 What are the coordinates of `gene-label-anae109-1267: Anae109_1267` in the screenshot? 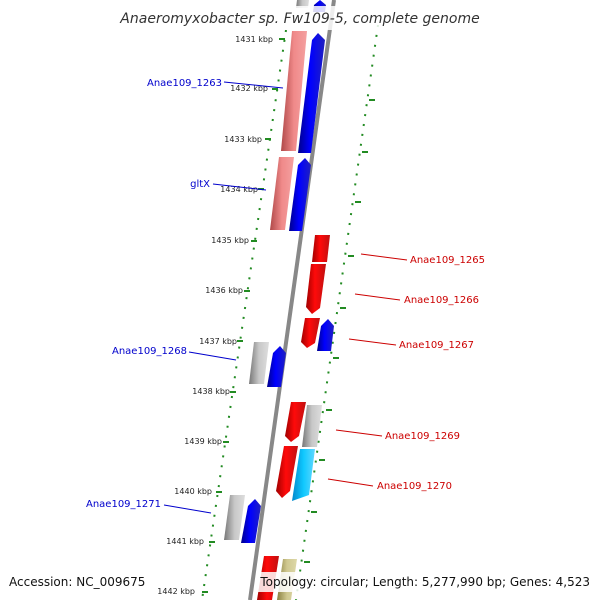 It's located at (436, 345).